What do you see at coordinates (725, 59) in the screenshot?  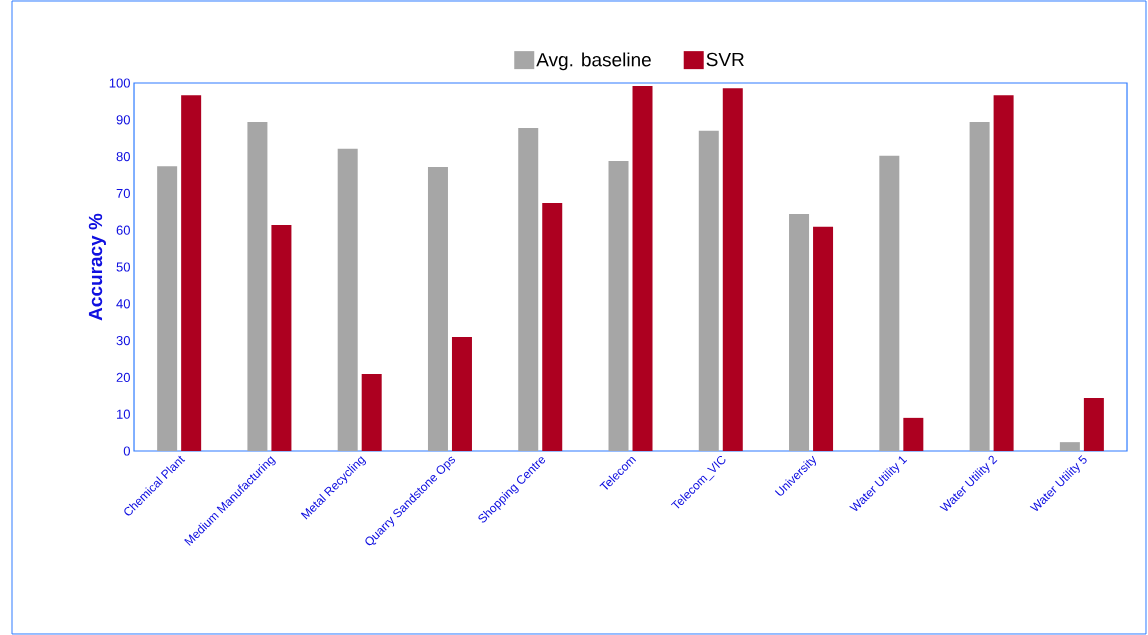 I see `legend-label: SVR` at bounding box center [725, 59].